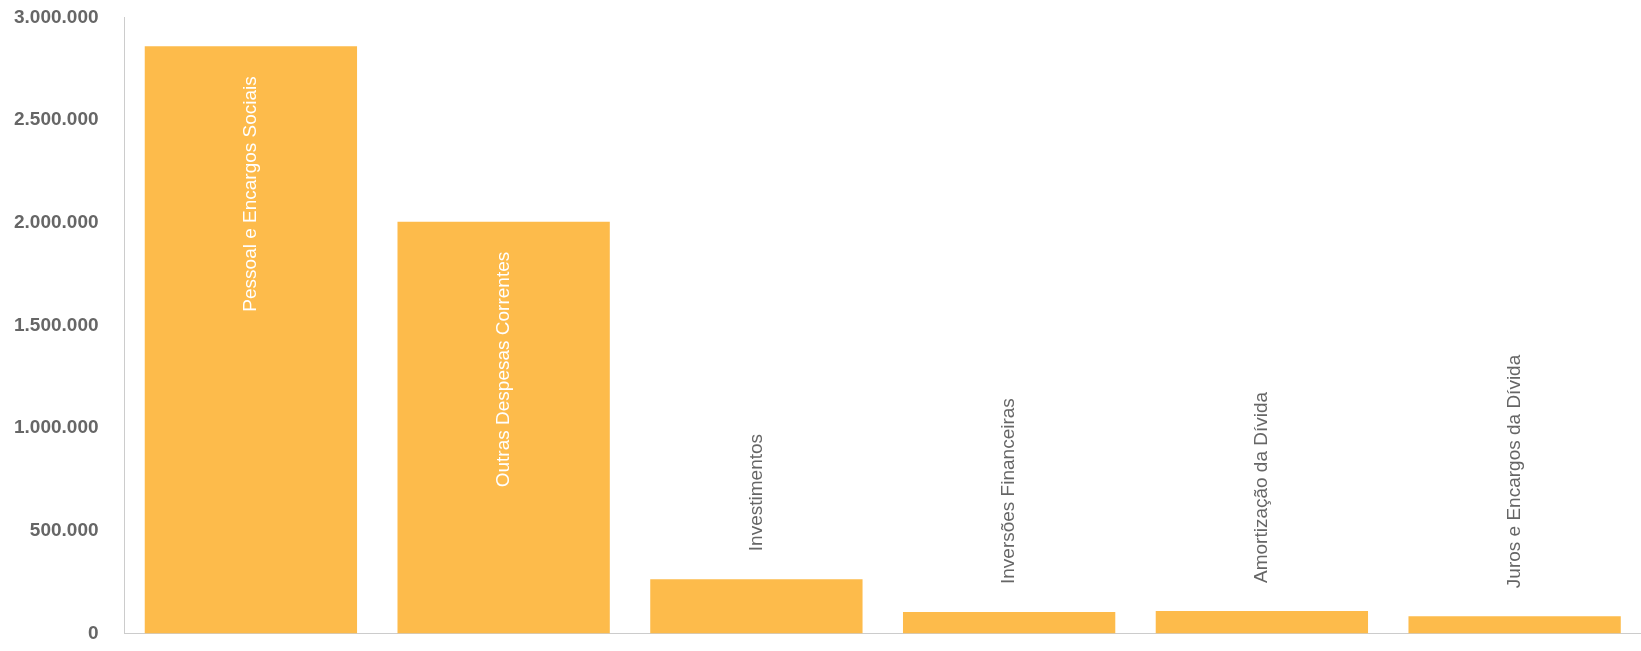 Image resolution: width=1641 pixels, height=651 pixels. I want to click on y-tick-label: 1.000.000, so click(56, 427).